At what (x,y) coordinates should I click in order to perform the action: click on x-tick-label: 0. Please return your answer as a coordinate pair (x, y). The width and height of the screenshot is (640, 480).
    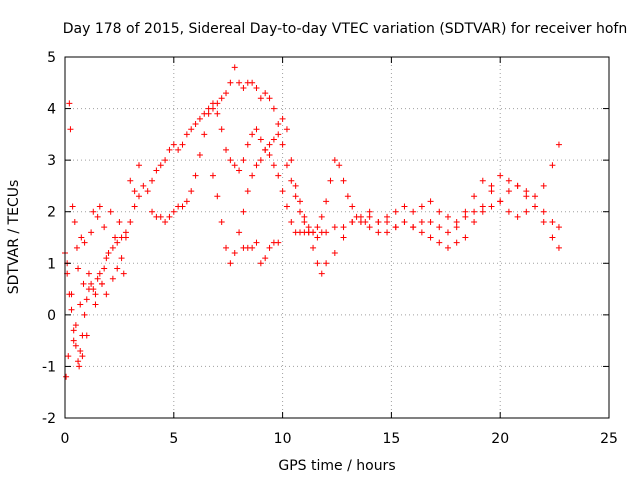
    Looking at the image, I should click on (65, 439).